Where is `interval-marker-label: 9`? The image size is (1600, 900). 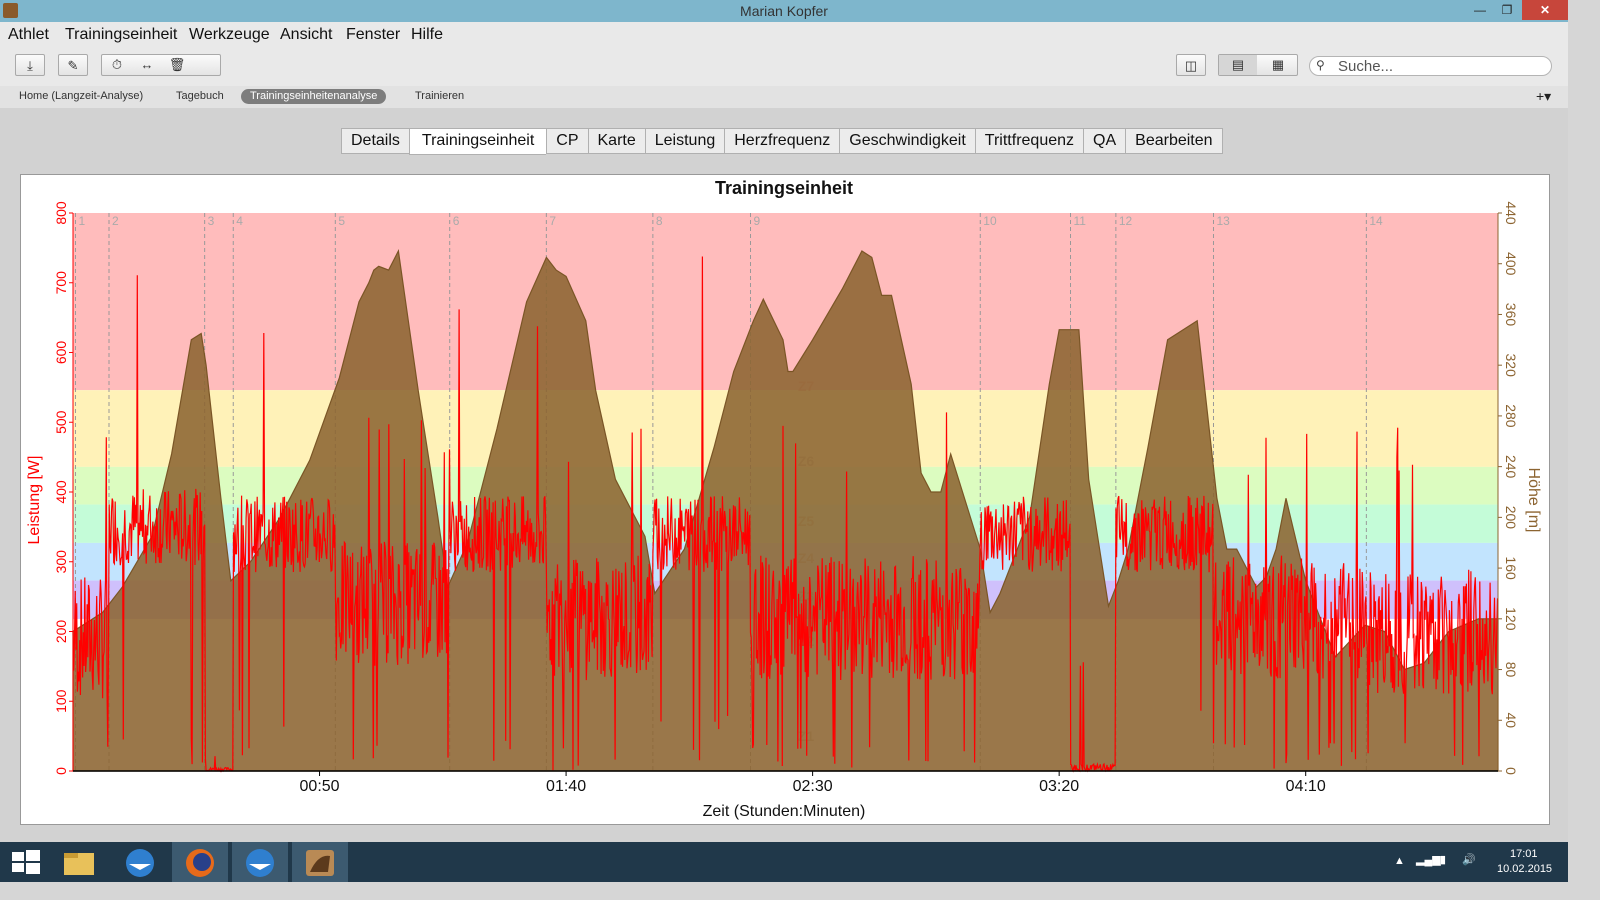
interval-marker-label: 9 is located at coordinates (756, 221).